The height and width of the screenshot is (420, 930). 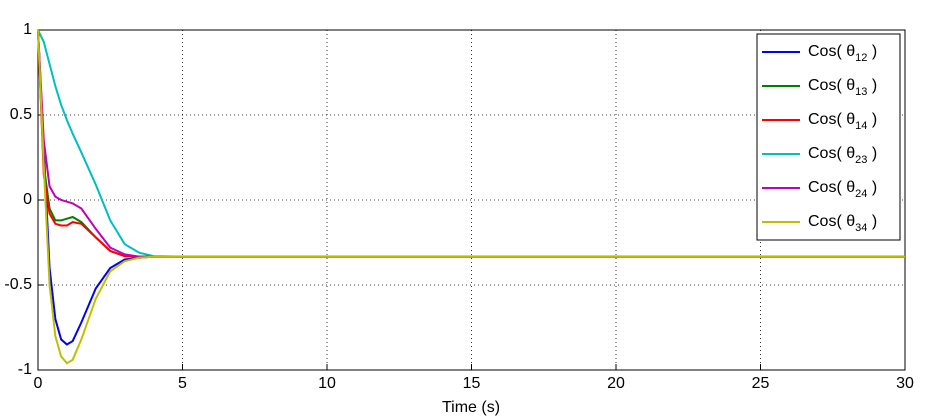 What do you see at coordinates (842, 87) in the screenshot?
I see `legend-label: Cos( θ13 )` at bounding box center [842, 87].